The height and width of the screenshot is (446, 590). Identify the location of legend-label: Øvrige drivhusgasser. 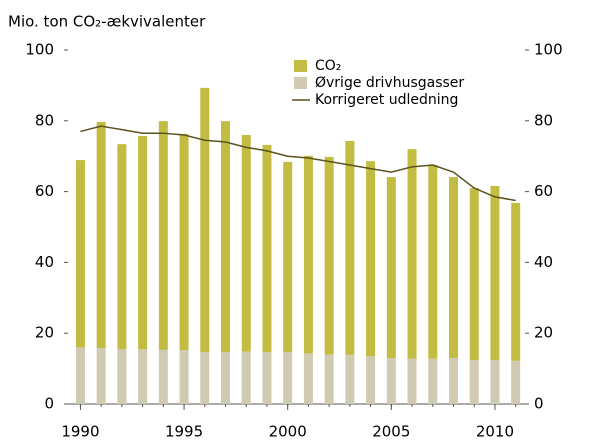
(389, 83).